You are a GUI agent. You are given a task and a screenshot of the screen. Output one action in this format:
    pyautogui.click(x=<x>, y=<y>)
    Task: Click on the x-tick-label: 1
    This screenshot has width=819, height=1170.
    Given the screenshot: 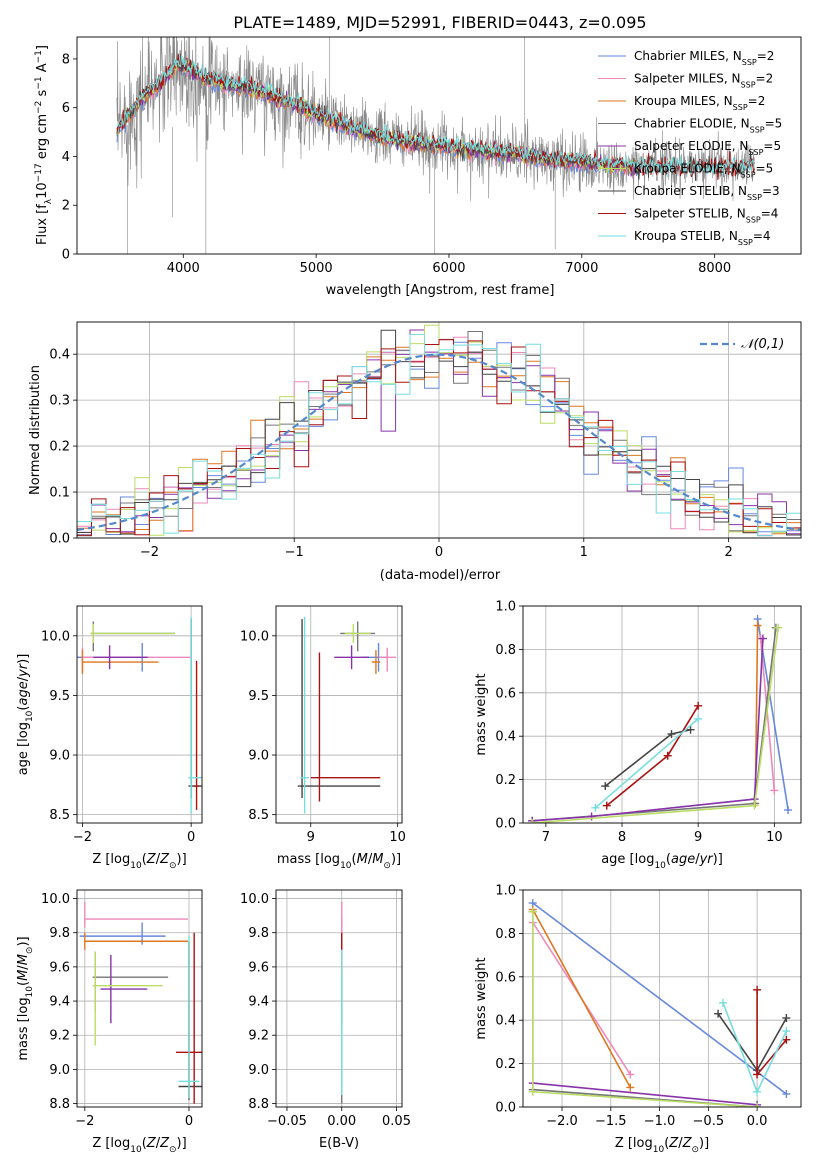 What is the action you would take?
    pyautogui.click(x=584, y=552)
    